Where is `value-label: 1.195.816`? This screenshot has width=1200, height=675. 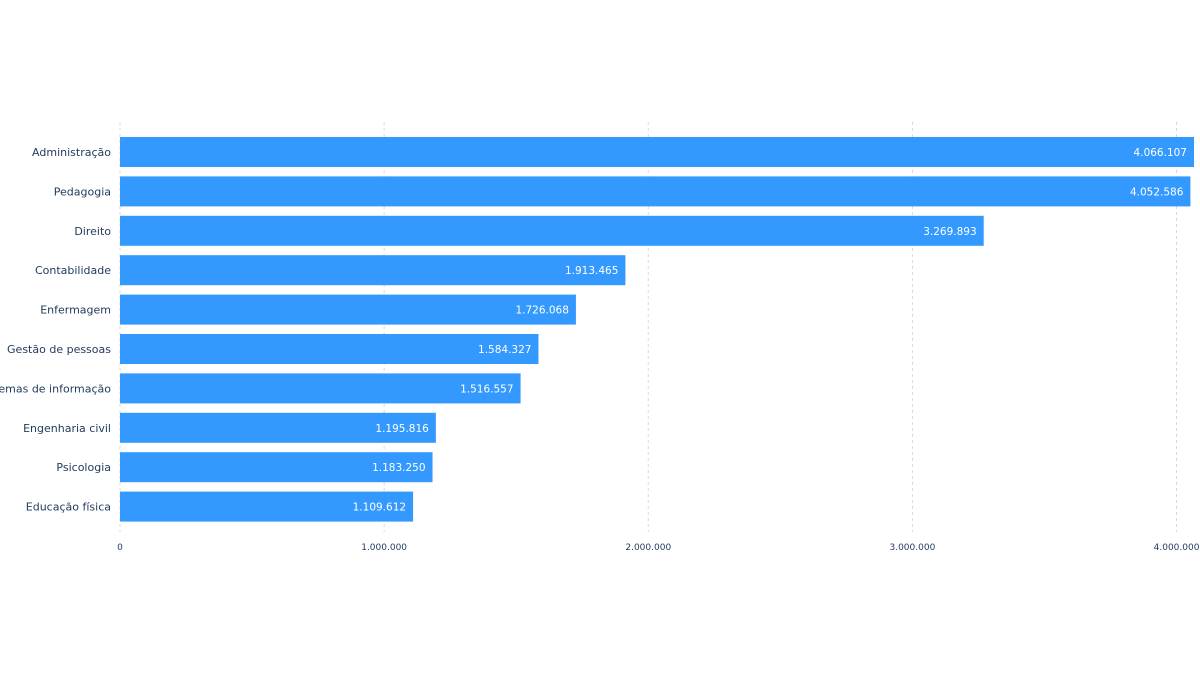 value-label: 1.195.816 is located at coordinates (402, 429).